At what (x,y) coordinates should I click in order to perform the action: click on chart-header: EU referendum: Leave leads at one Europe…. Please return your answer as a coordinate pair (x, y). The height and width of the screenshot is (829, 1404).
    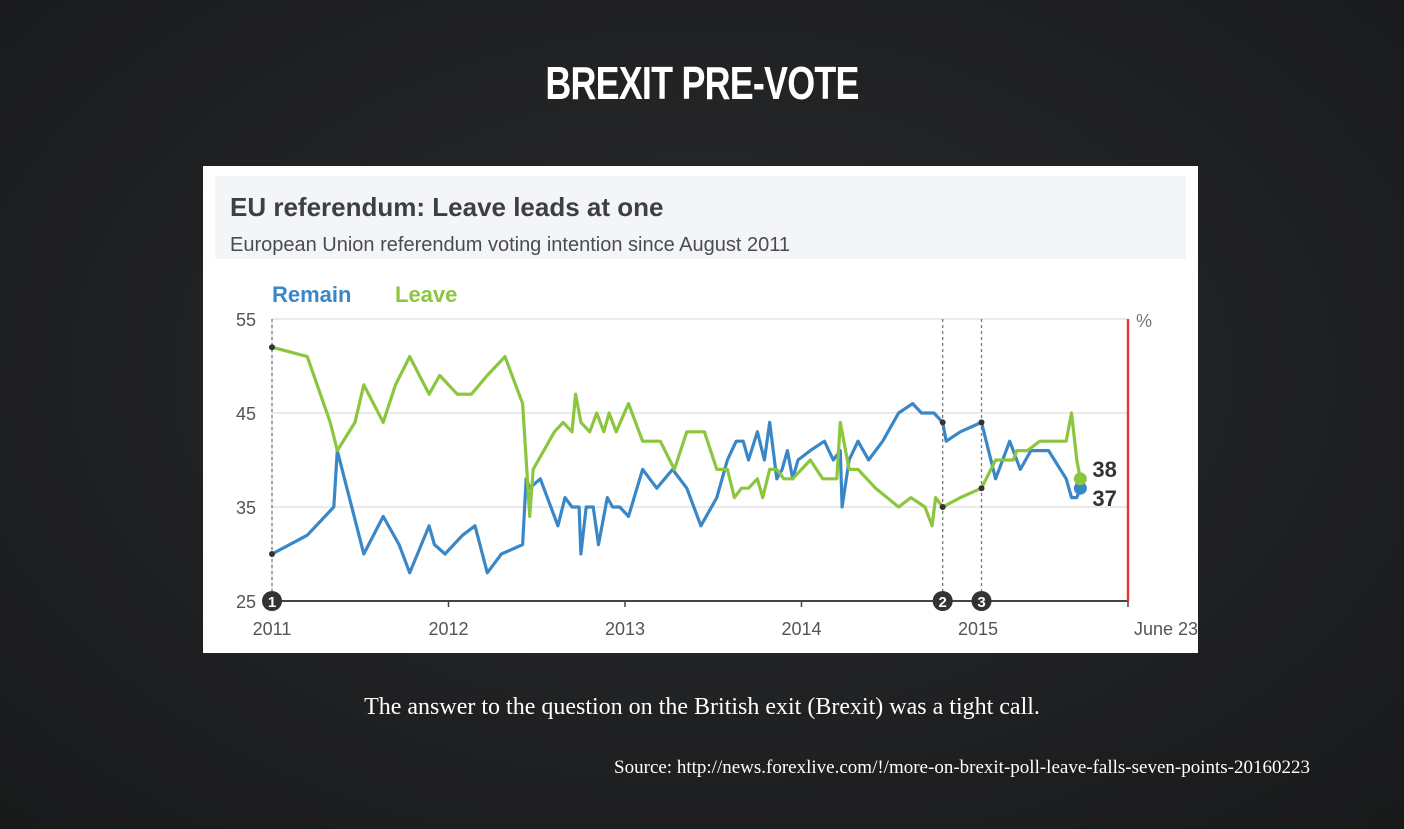
    Looking at the image, I should click on (700, 217).